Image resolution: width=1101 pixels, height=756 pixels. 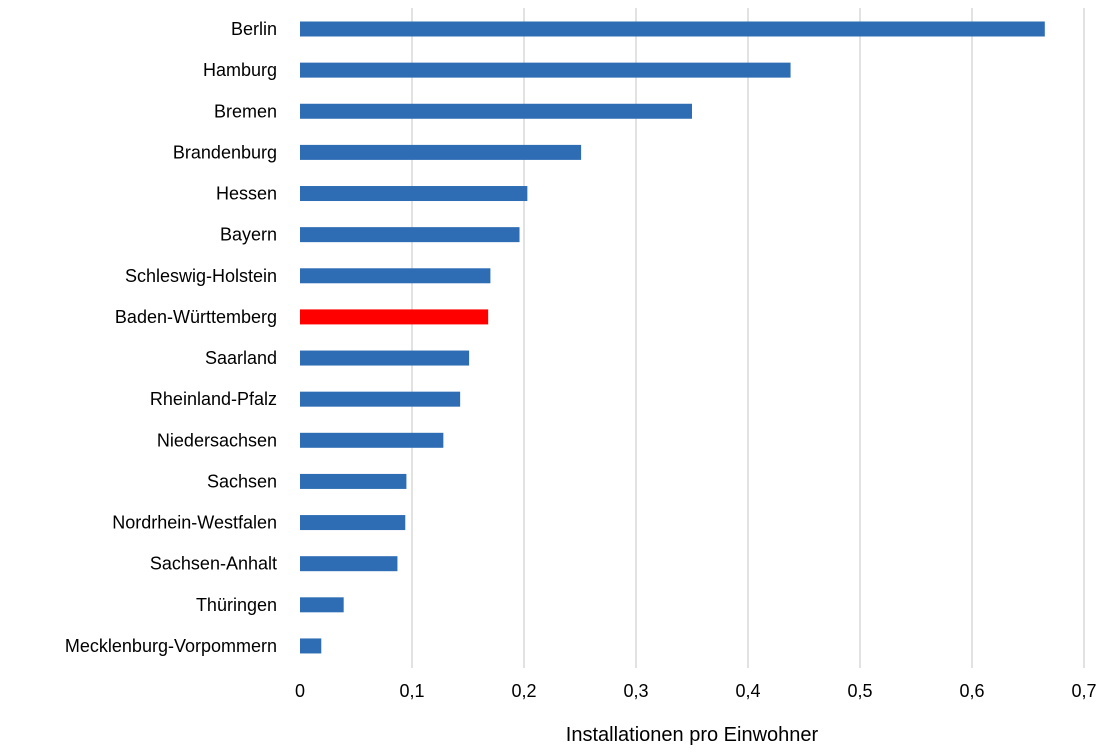 What do you see at coordinates (747, 691) in the screenshot?
I see `x-tick-label: 0,4` at bounding box center [747, 691].